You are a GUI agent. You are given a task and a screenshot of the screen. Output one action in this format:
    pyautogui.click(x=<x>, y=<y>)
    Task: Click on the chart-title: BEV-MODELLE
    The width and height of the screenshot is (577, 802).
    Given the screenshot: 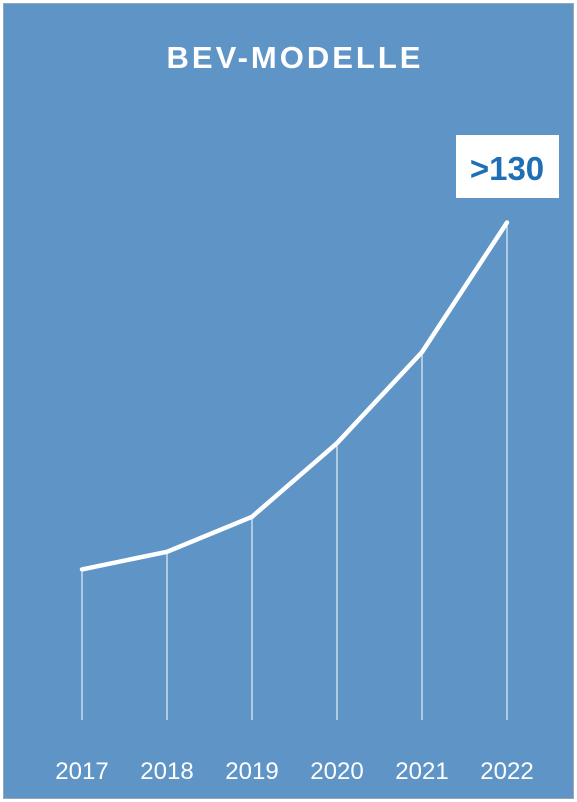 What is the action you would take?
    pyautogui.click(x=295, y=57)
    